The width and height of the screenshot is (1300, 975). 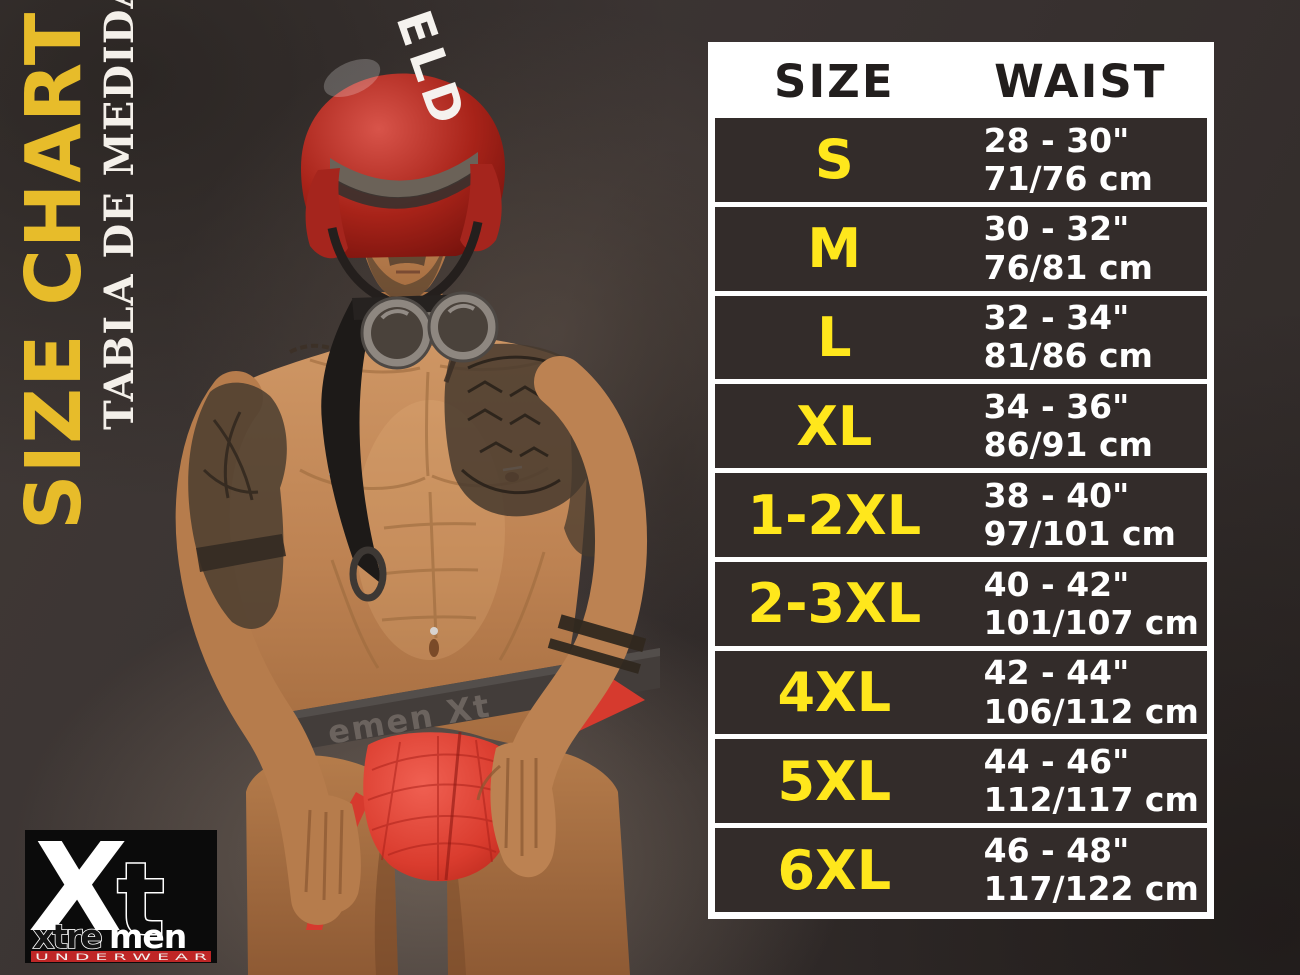 What do you see at coordinates (147, 936) in the screenshot?
I see `logo-brand-solid: men` at bounding box center [147, 936].